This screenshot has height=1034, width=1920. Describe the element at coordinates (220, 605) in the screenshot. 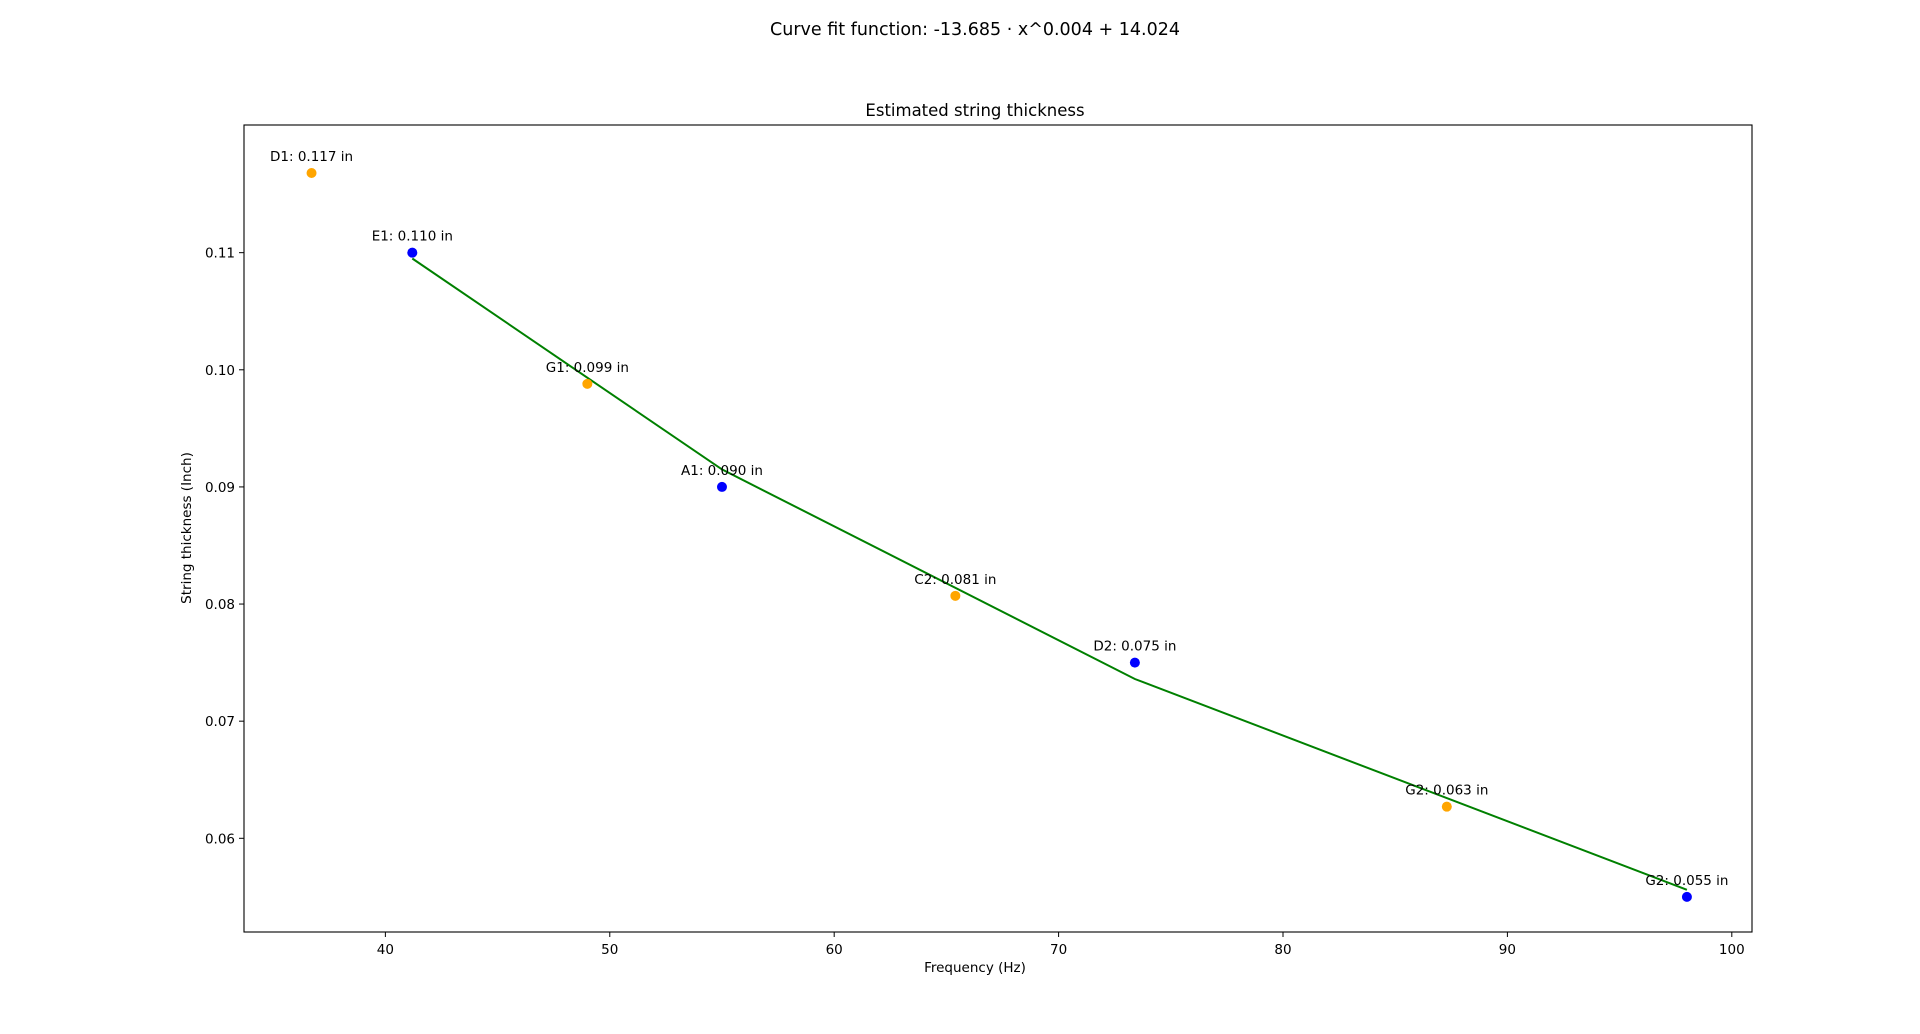

I see `y-tick-label: 0.08` at that location.